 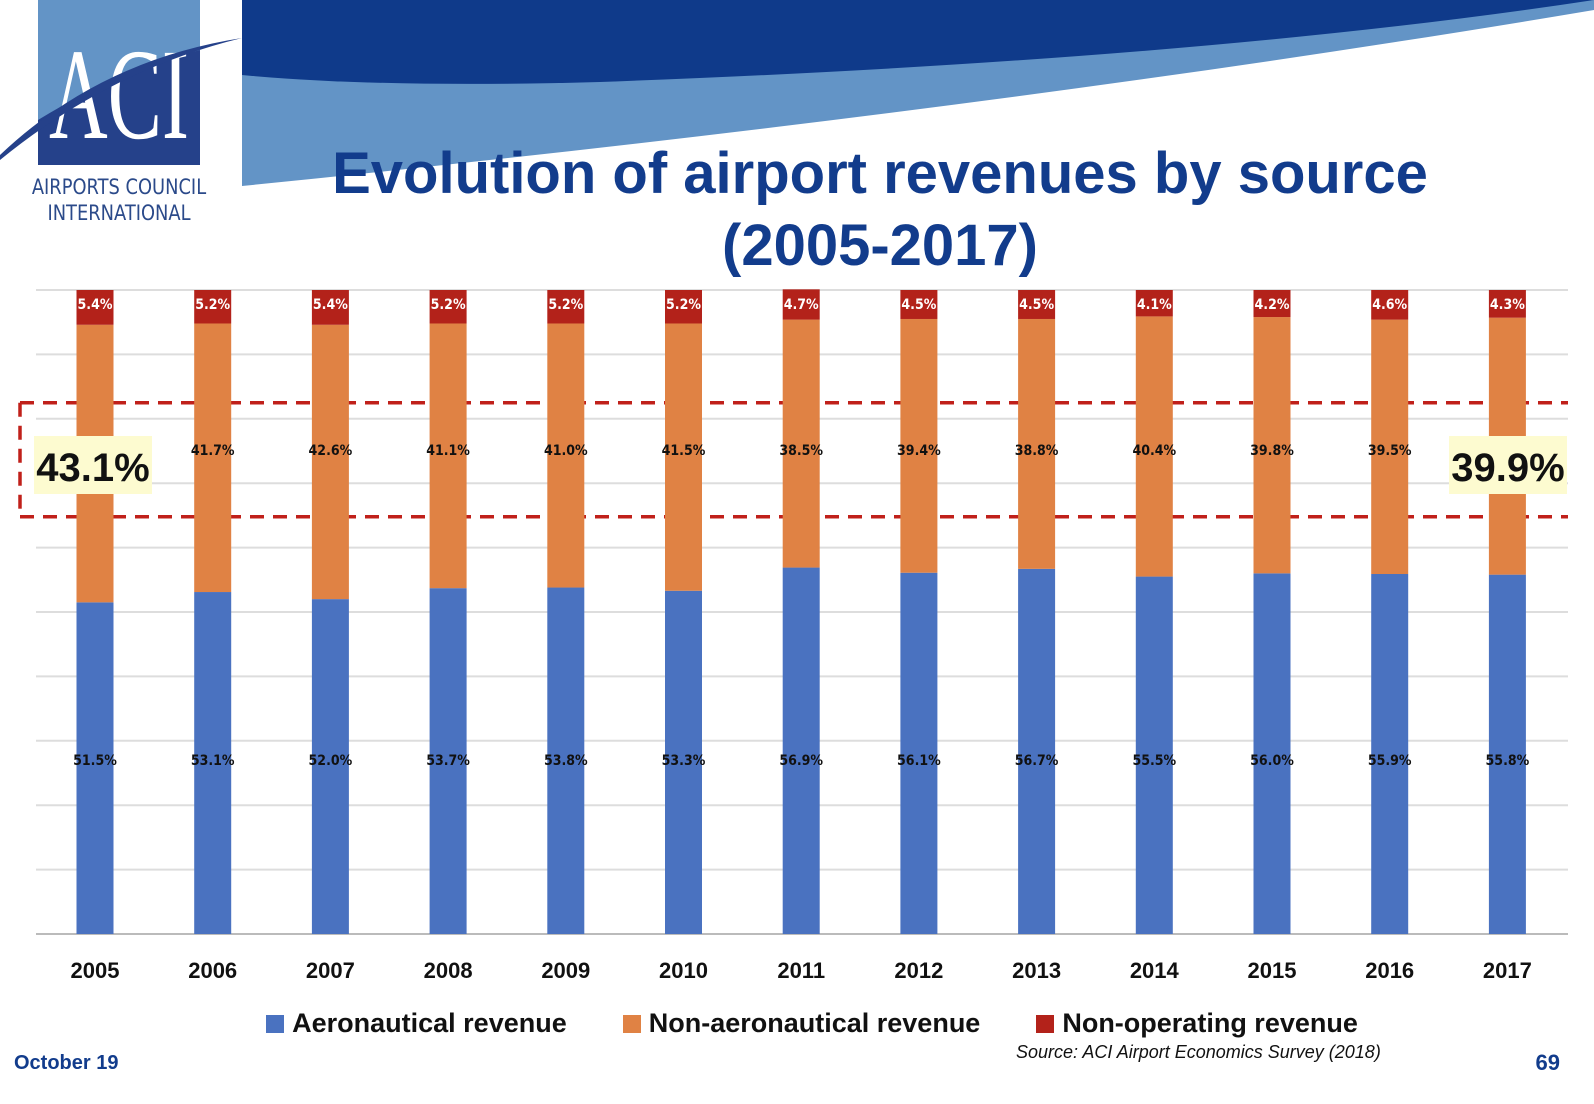 I want to click on highlight-label: 43.1%, so click(x=92, y=468).